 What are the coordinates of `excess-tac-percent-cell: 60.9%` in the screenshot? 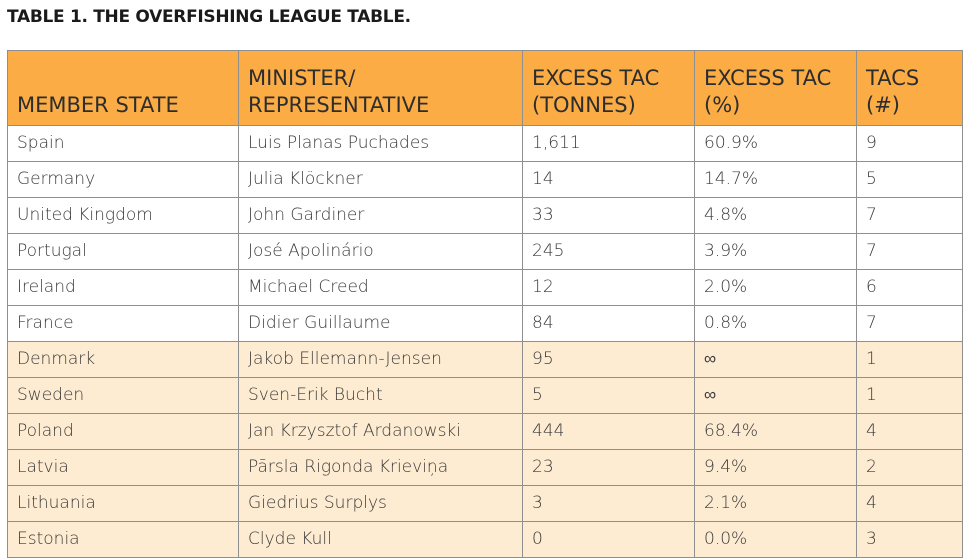 It's located at (775, 143).